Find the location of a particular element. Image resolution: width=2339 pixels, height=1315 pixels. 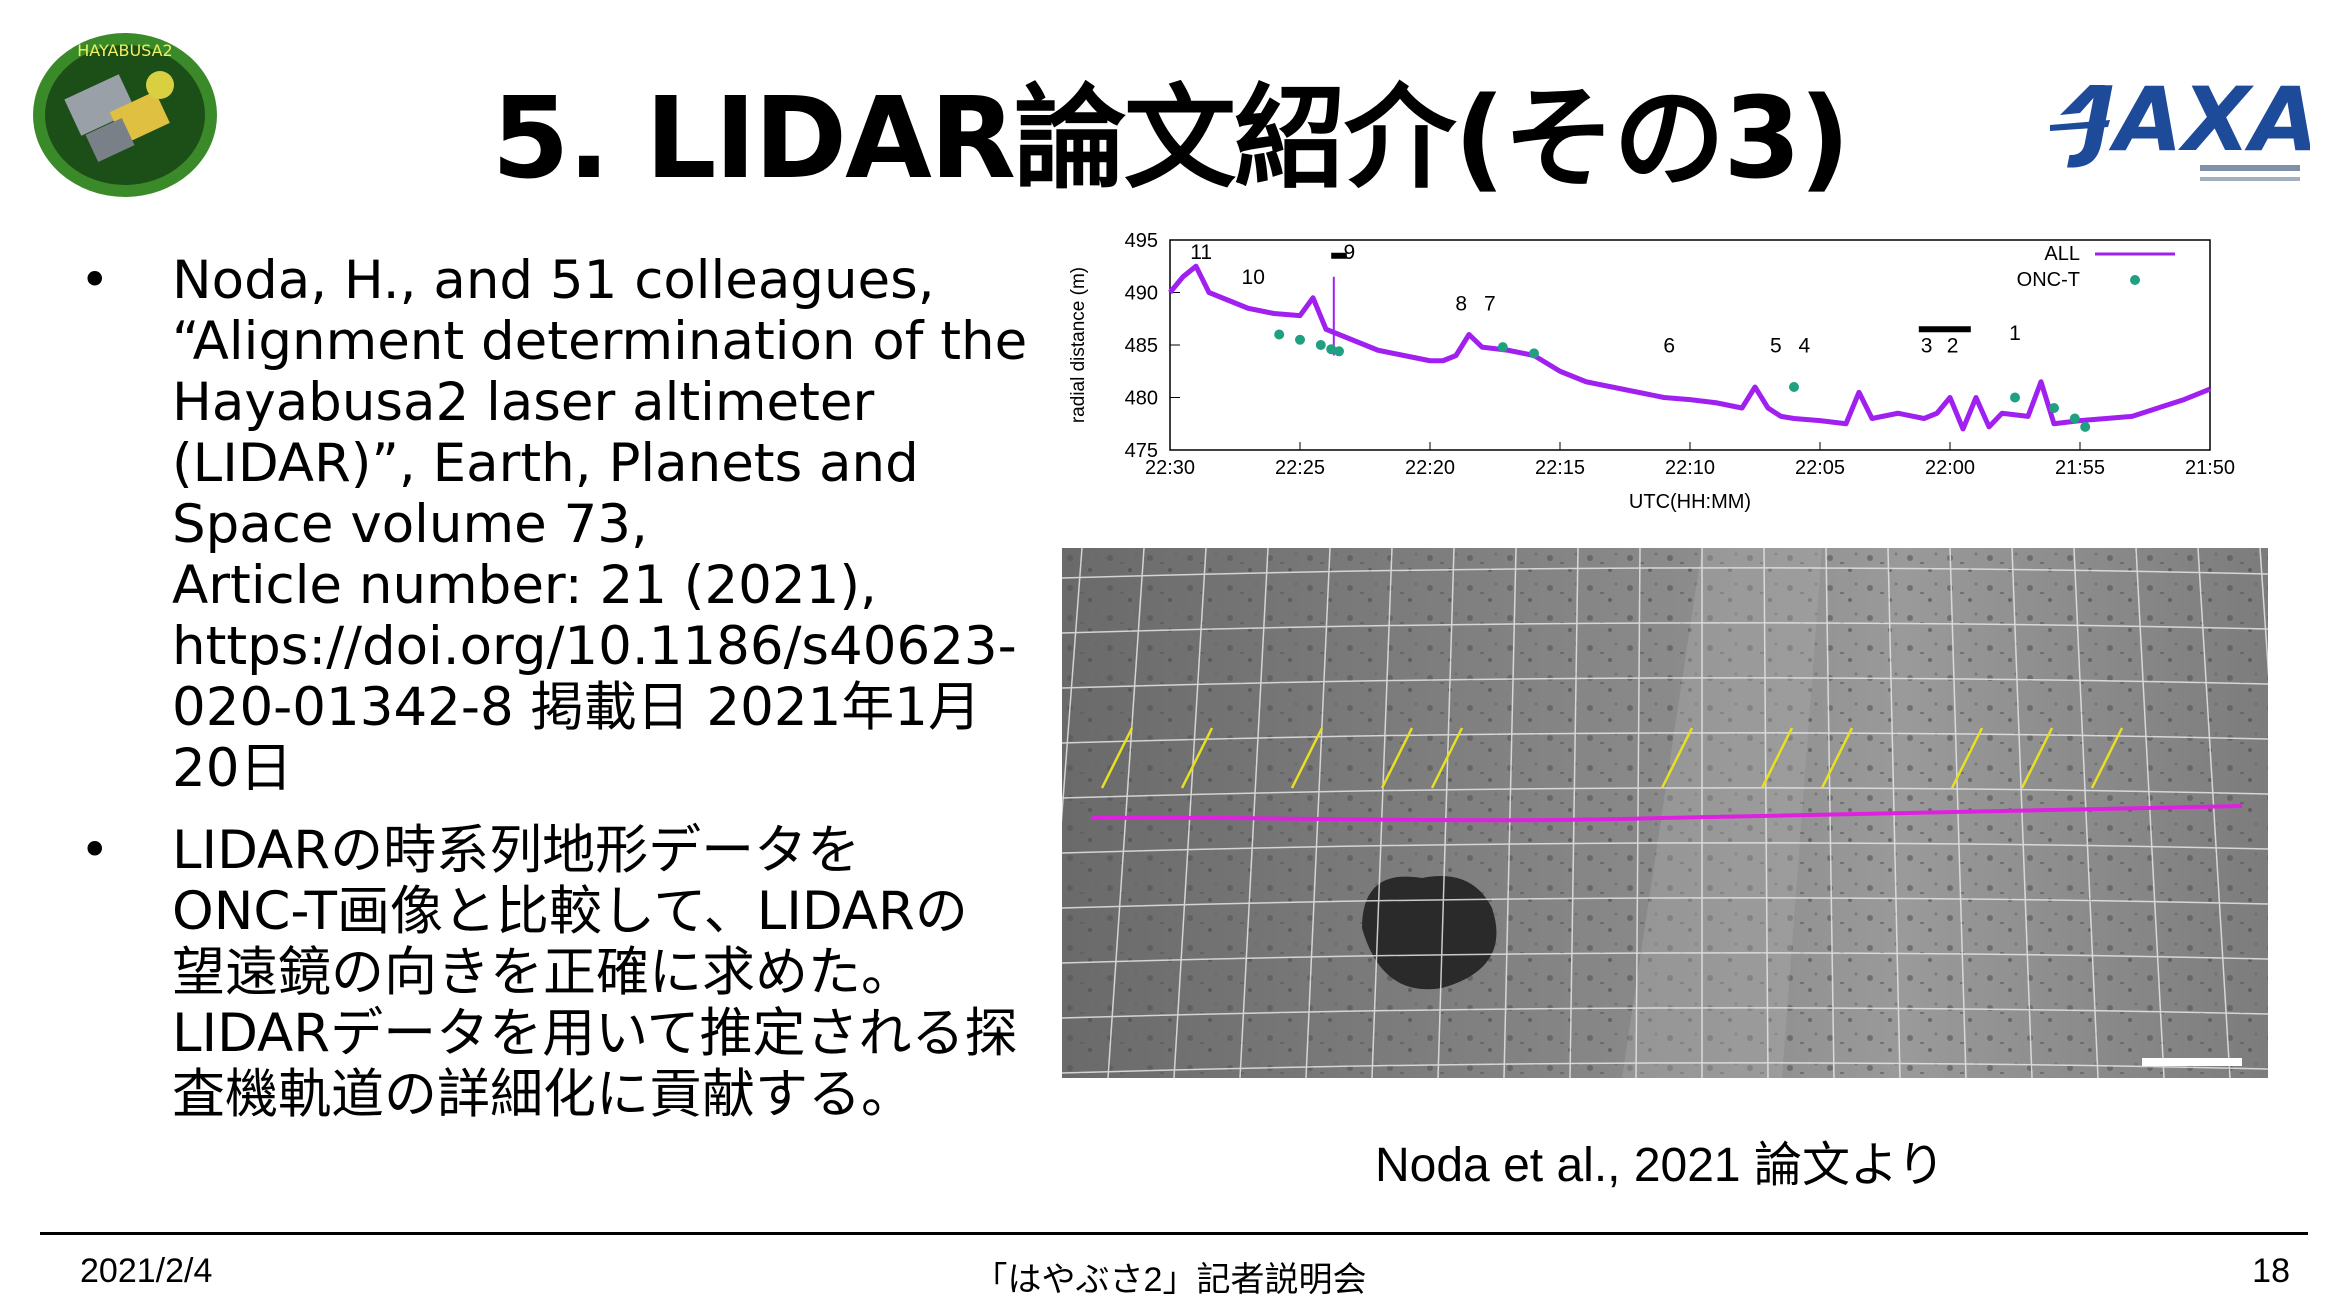

logo-right-text: JAXA is located at coordinates (2188, 119).